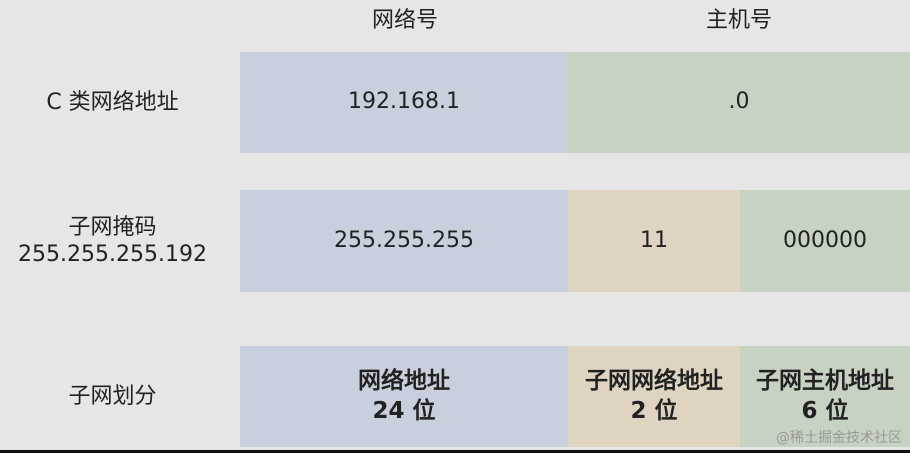 This screenshot has height=453, width=910. I want to click on cell: 网络地址 24 位, so click(404, 396).